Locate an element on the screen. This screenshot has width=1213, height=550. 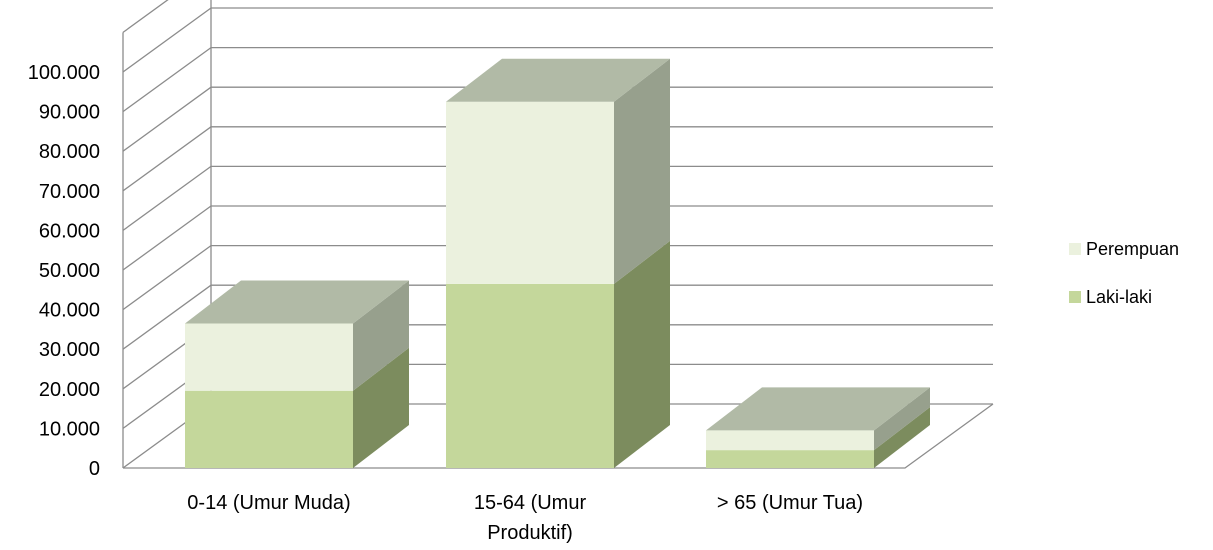
floor-edge is located at coordinates (558, 436).